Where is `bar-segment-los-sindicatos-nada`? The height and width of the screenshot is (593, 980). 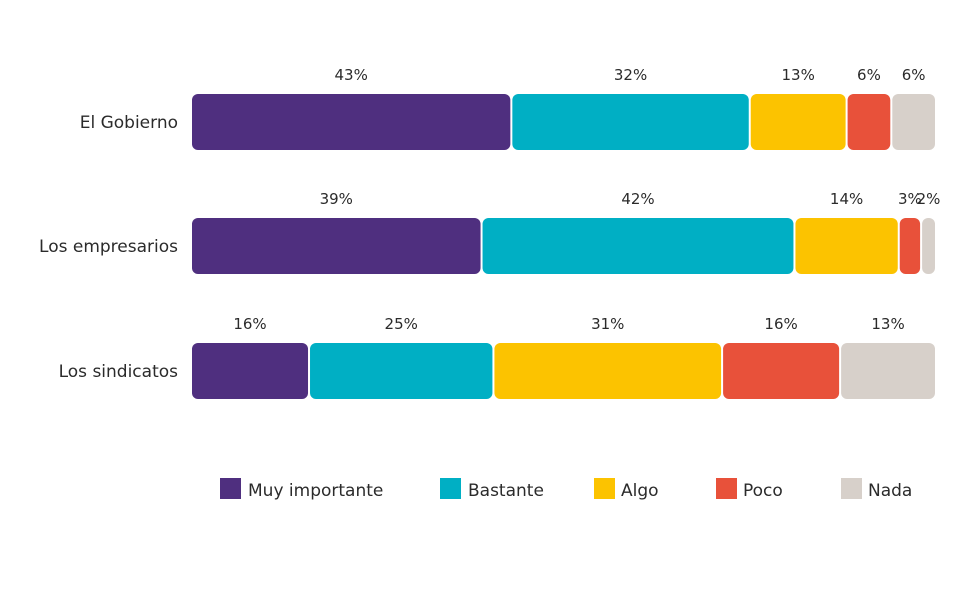
bar-segment-los-sindicatos-nada is located at coordinates (888, 371).